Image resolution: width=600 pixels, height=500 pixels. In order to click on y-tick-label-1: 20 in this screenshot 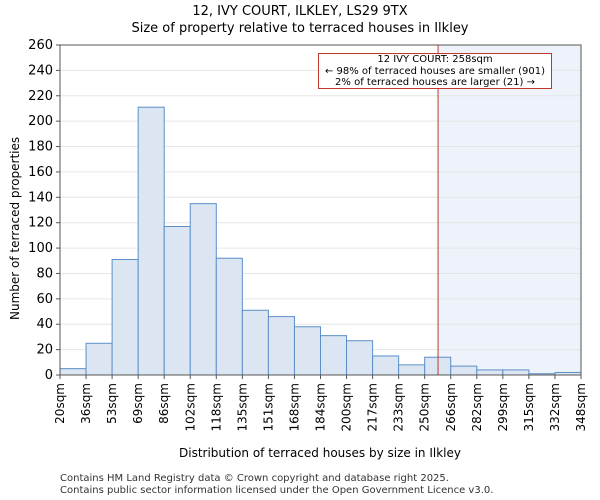, I will do `click(44, 350)`.